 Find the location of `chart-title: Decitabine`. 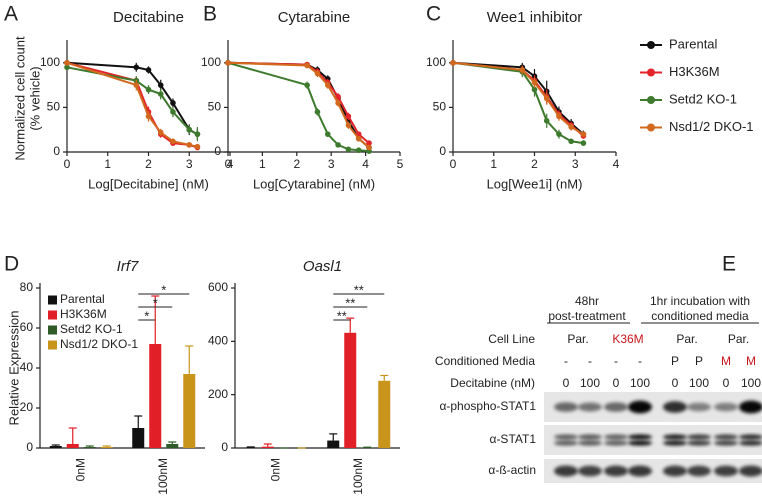

chart-title: Decitabine is located at coordinates (148, 17).